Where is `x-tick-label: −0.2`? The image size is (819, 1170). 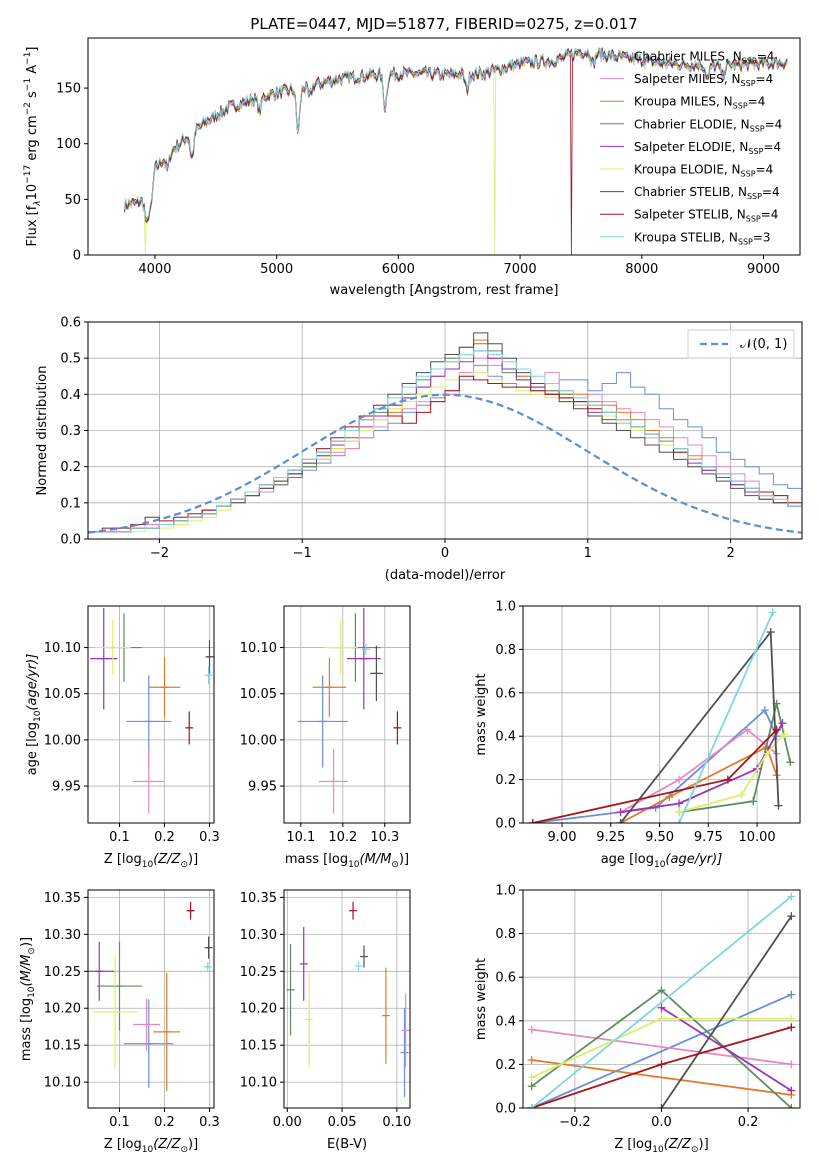 x-tick-label: −0.2 is located at coordinates (575, 1122).